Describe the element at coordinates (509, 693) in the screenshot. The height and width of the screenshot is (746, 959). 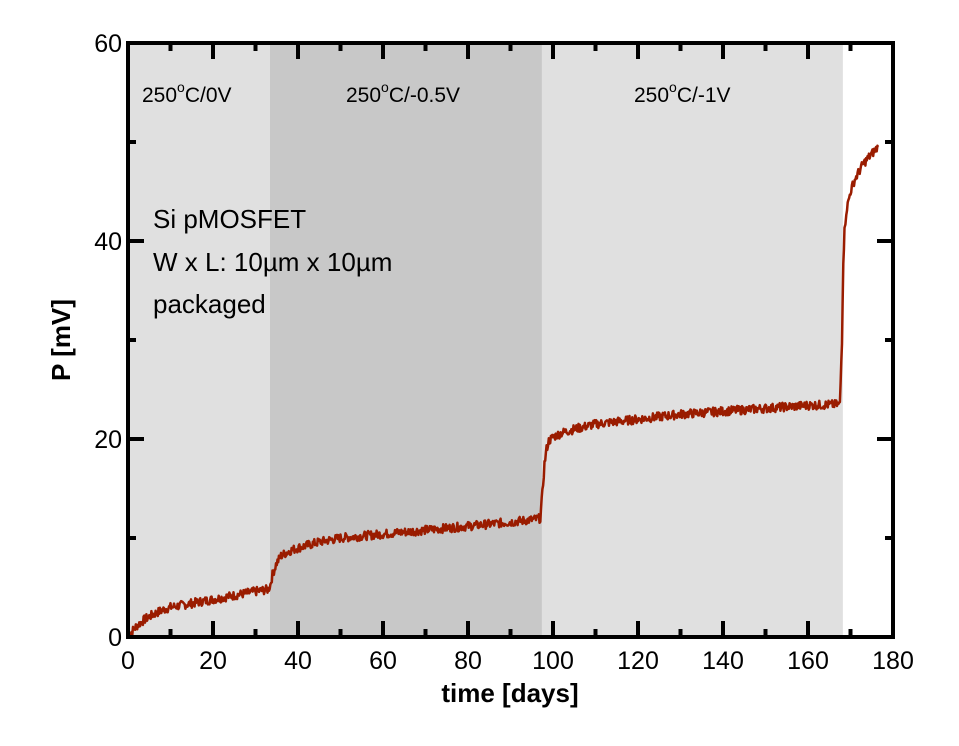
I see `x-axis-title: time [days]` at that location.